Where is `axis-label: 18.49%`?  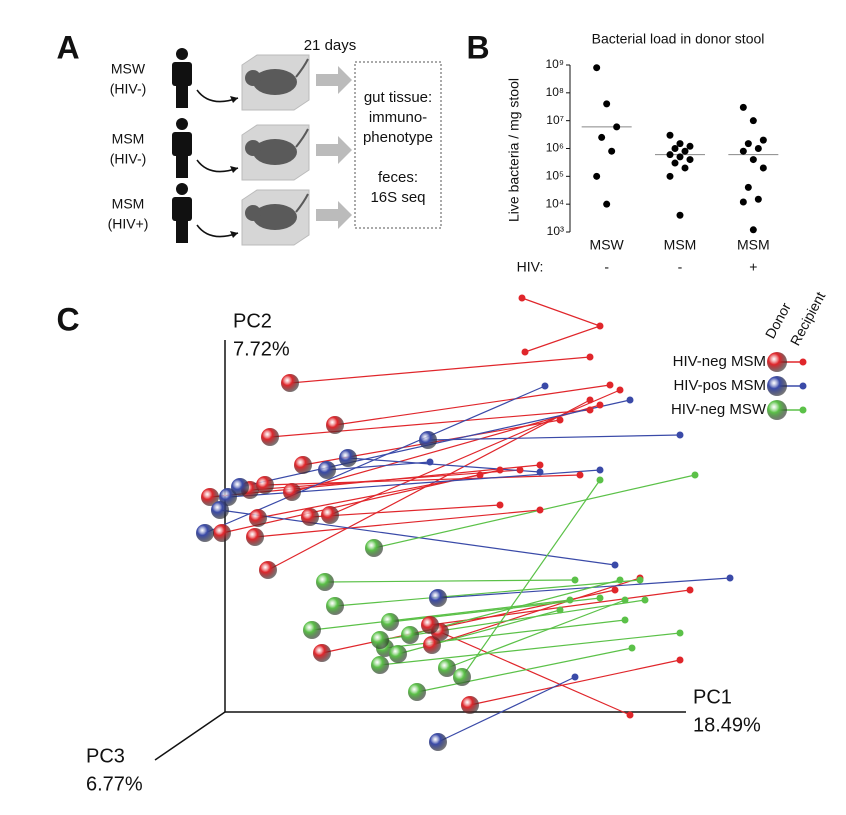
axis-label: 18.49% is located at coordinates (727, 725).